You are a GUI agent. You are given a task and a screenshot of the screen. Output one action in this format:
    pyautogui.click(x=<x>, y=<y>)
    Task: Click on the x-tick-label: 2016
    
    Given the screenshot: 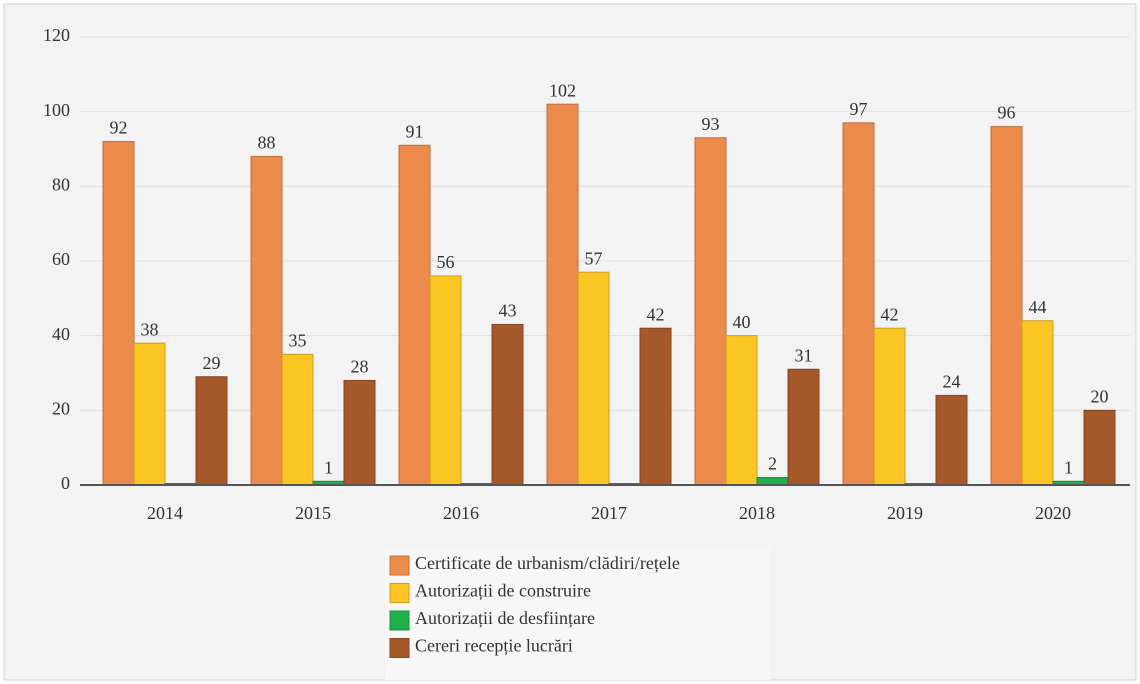 What is the action you would take?
    pyautogui.click(x=461, y=513)
    